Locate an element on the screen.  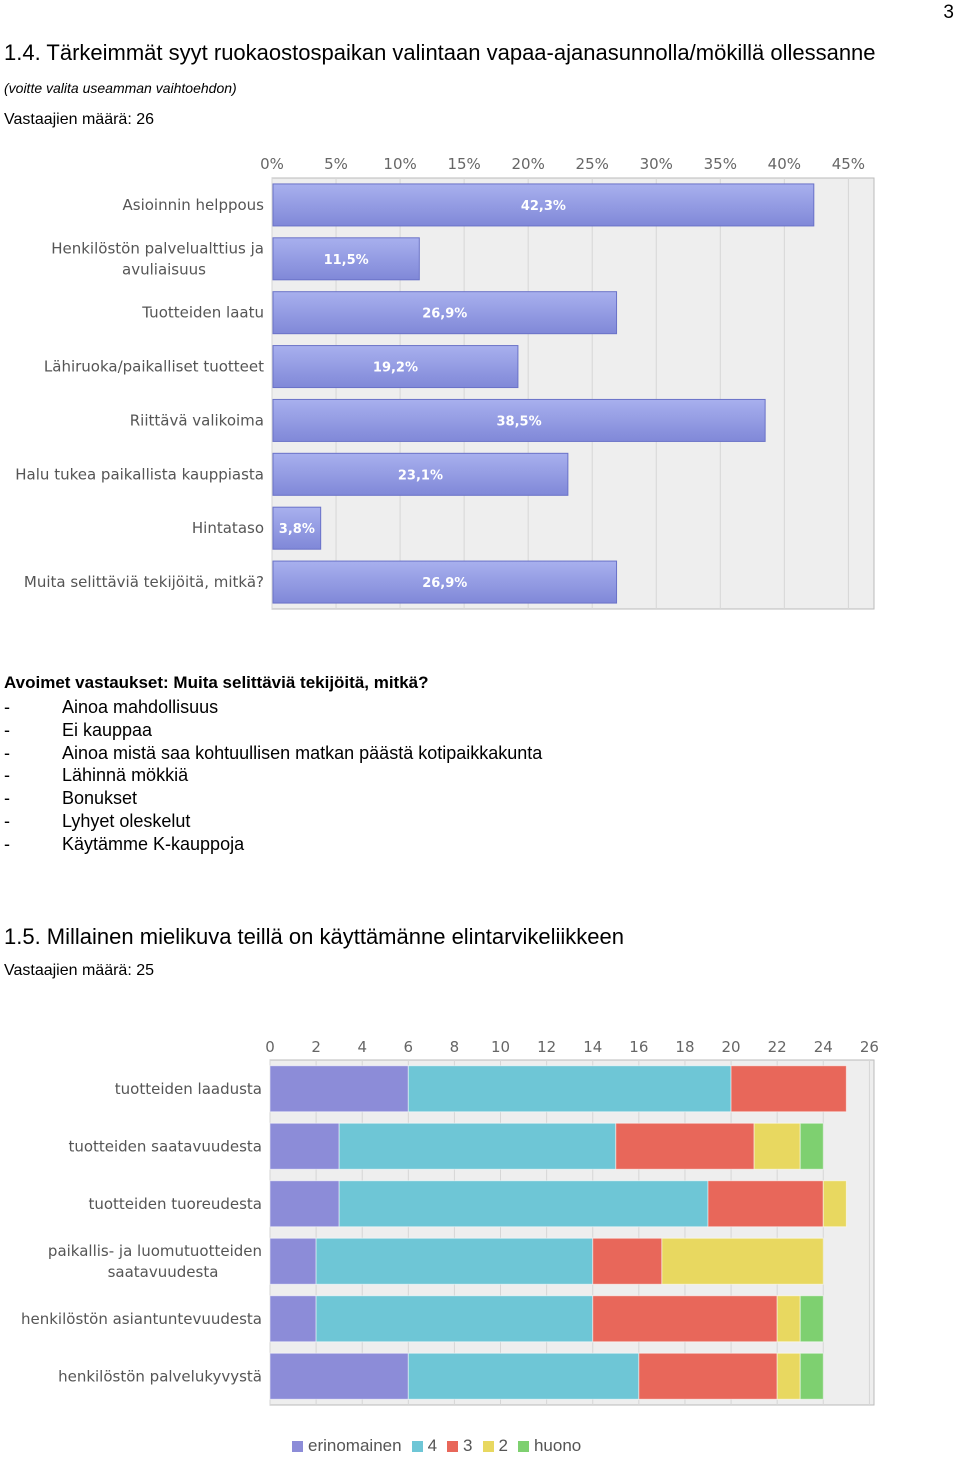
x-tick-label: 18 is located at coordinates (684, 1047).